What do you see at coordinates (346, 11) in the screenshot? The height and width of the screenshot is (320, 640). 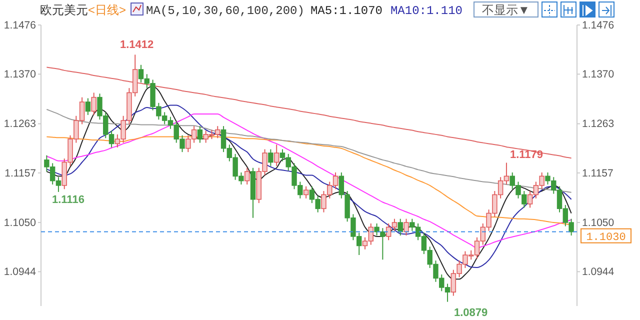 I see `text: MA5:1.1070` at bounding box center [346, 11].